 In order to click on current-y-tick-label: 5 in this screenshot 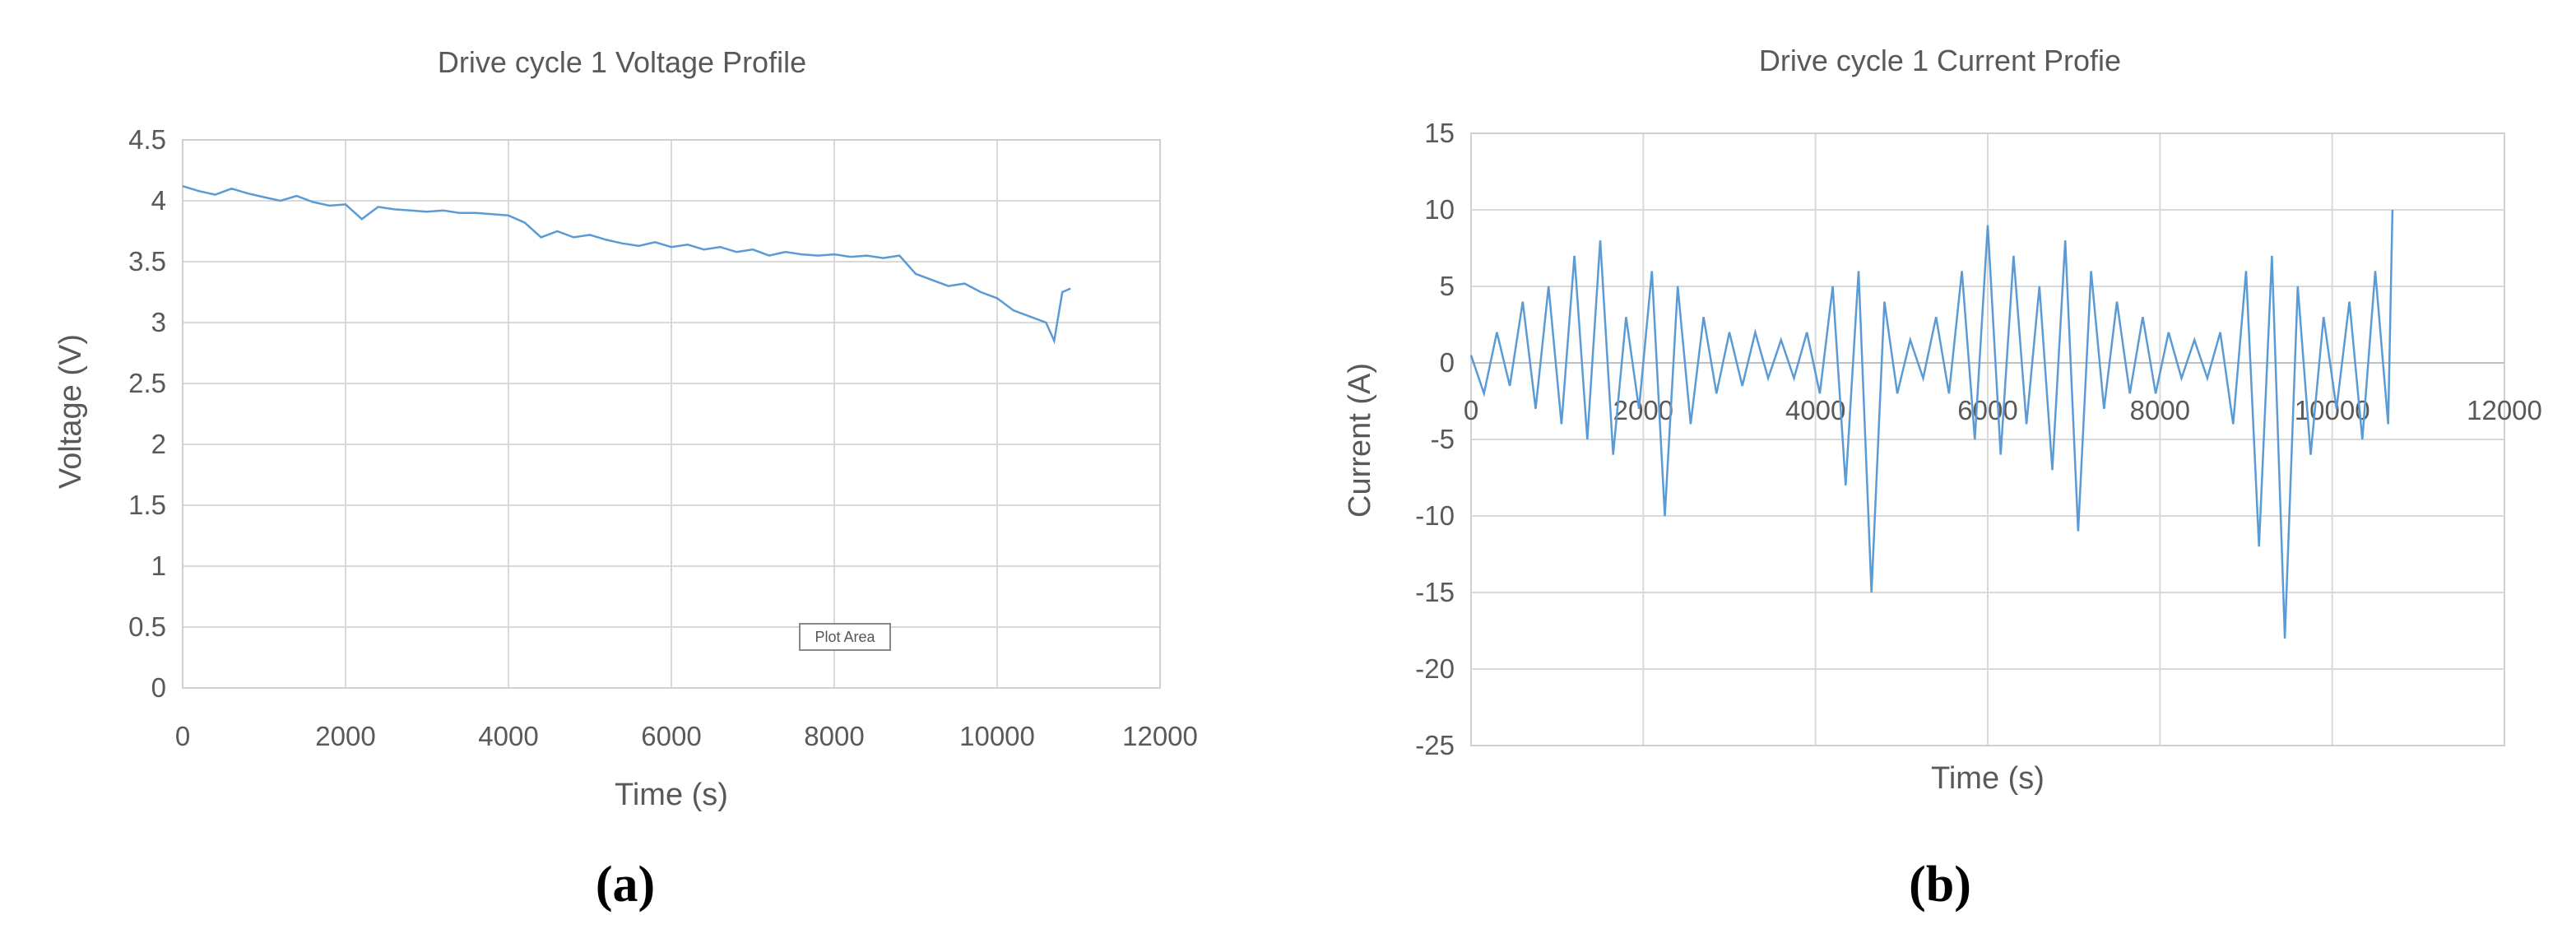, I will do `click(1448, 286)`.